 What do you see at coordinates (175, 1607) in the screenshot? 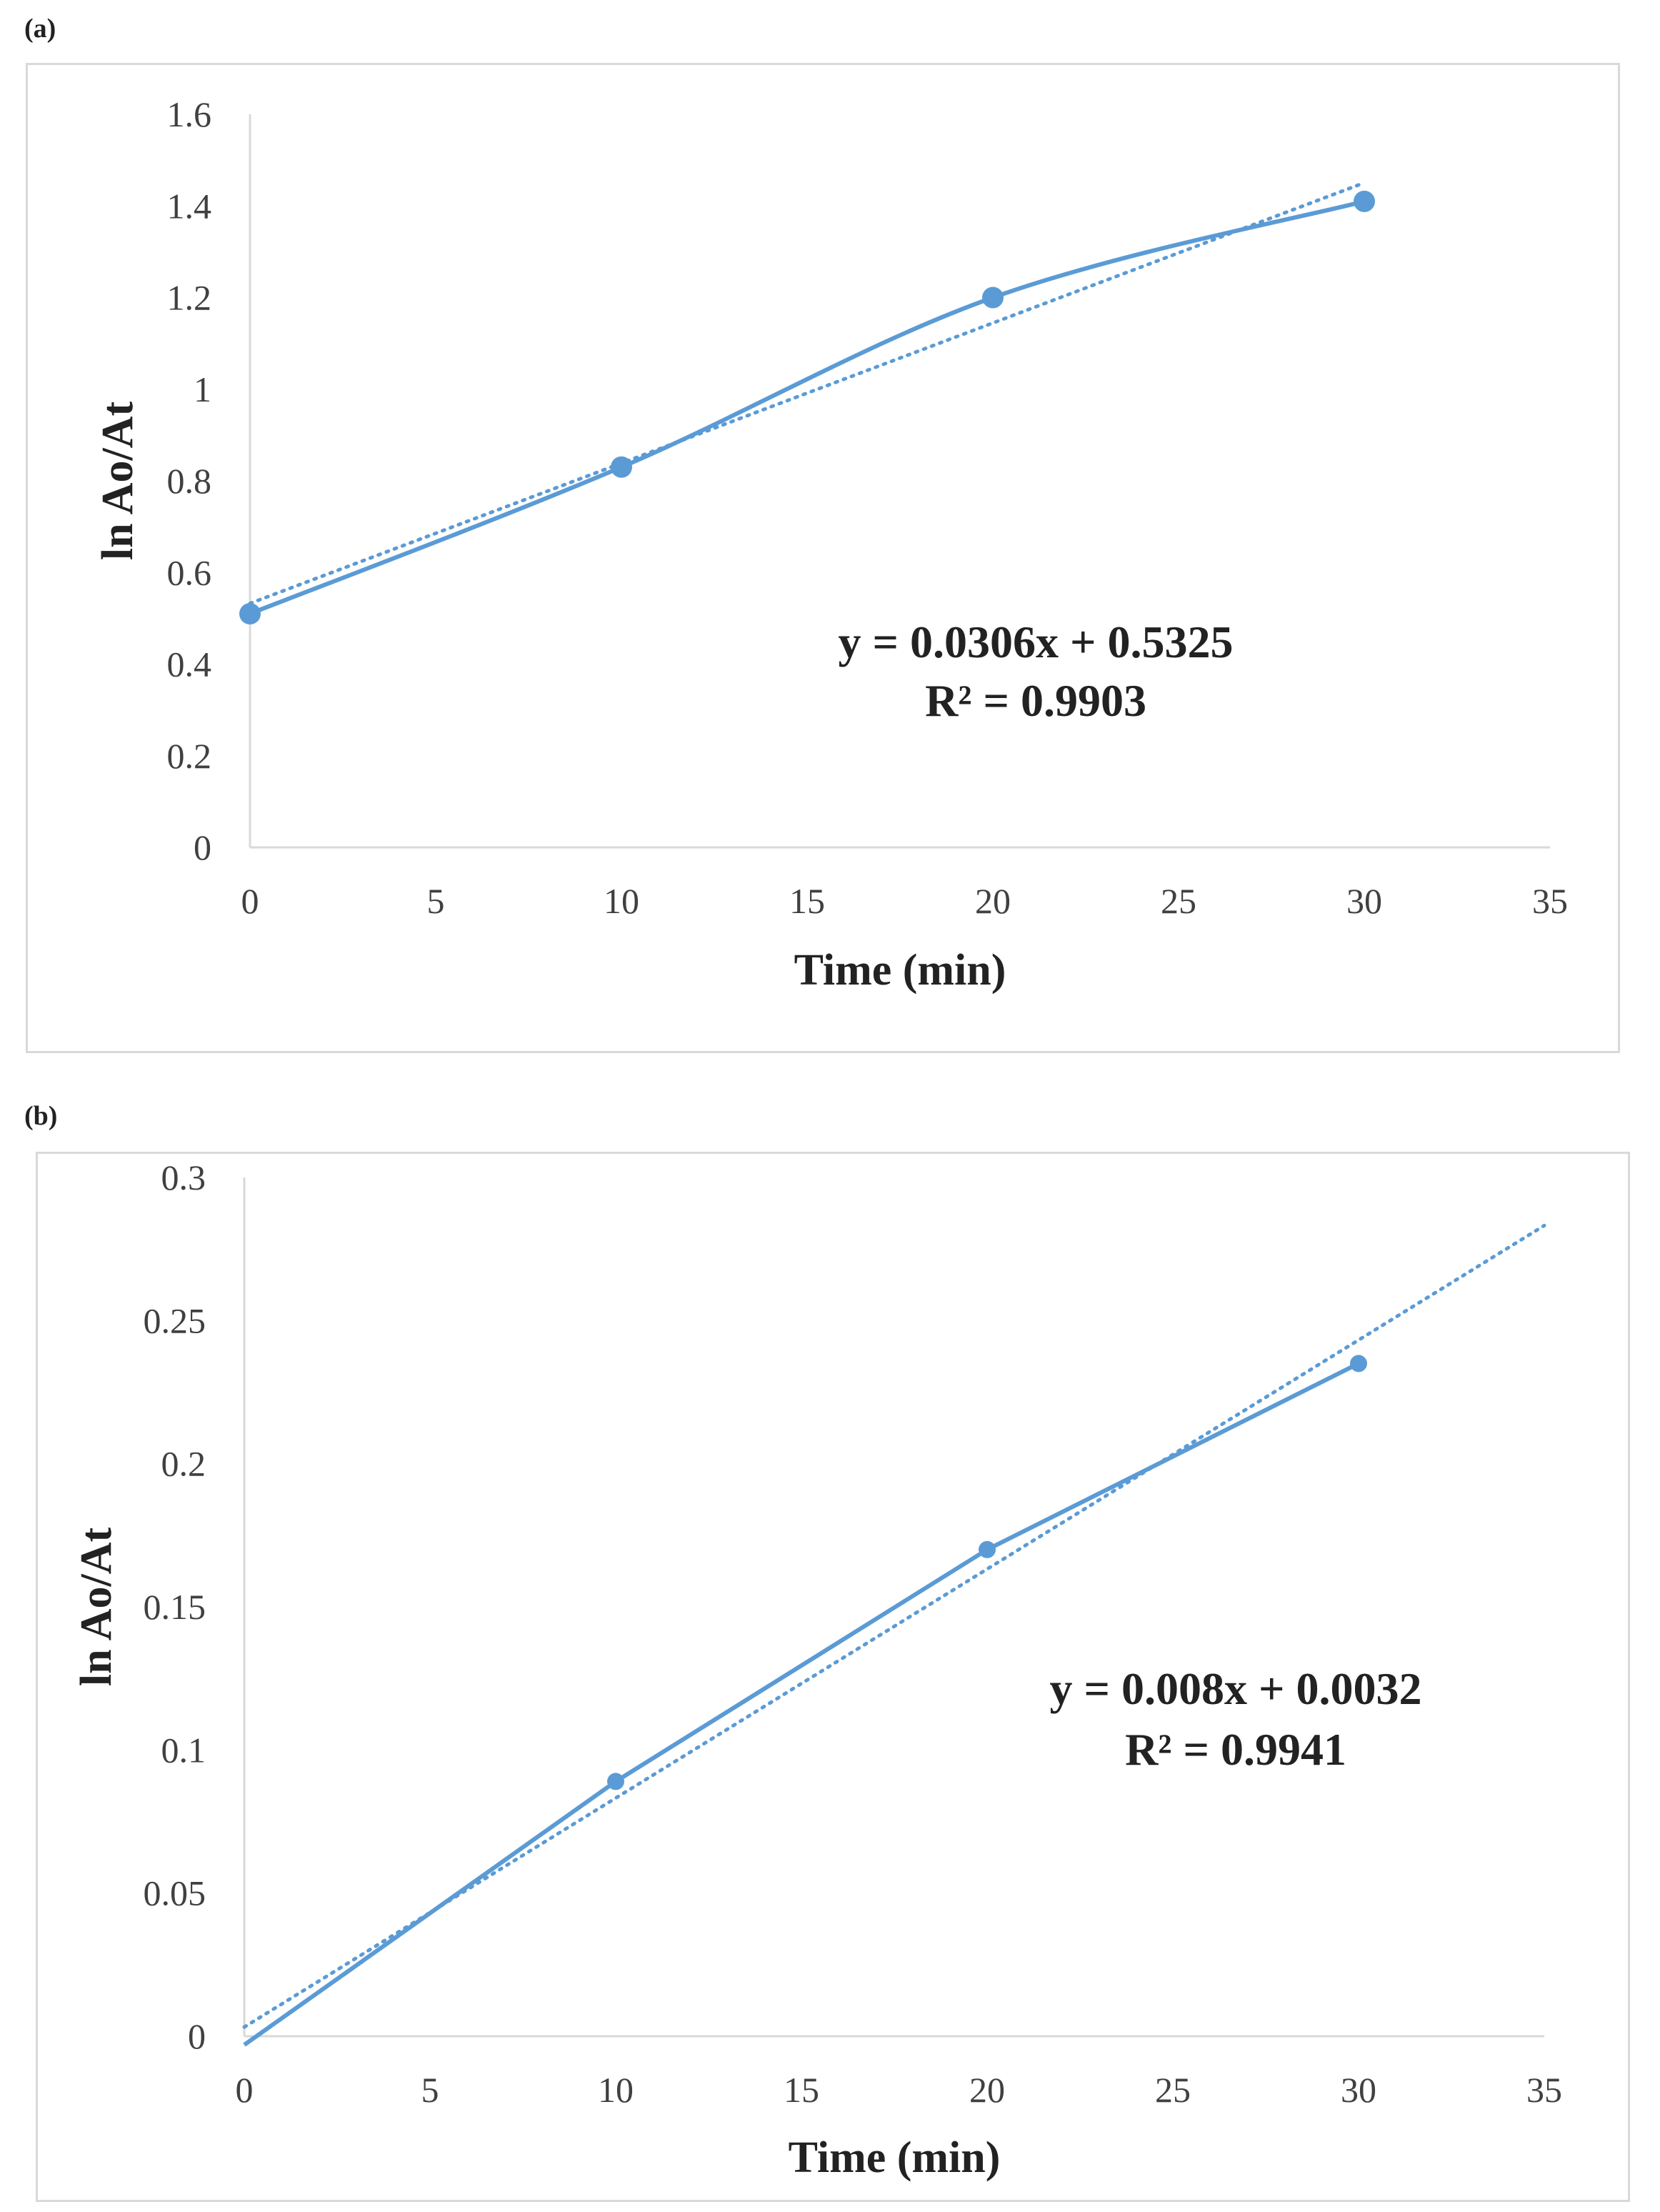
I see `y-tick-label: 0.15` at bounding box center [175, 1607].